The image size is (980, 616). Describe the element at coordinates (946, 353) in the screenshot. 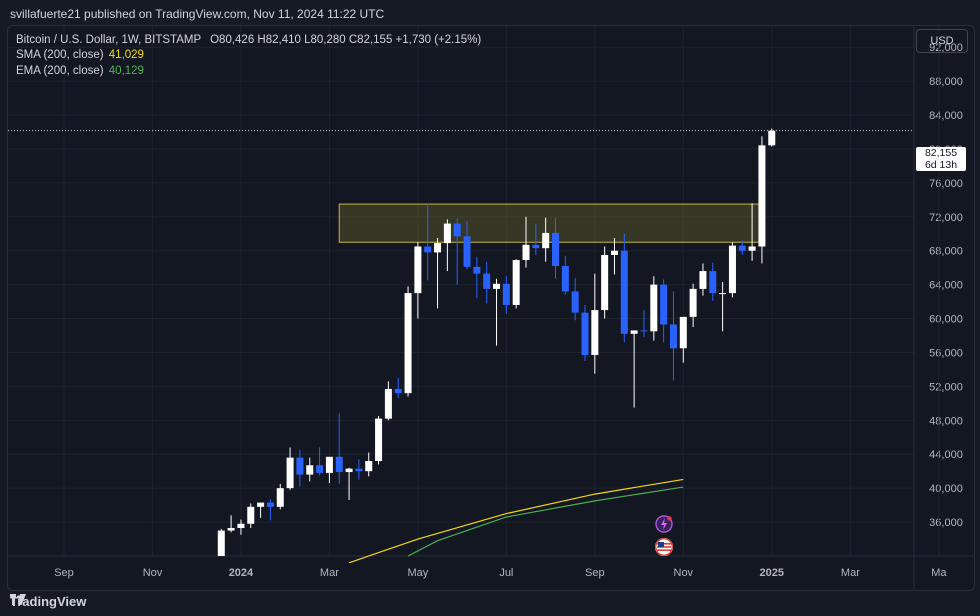

I see `price-axis-label: 56,000` at that location.